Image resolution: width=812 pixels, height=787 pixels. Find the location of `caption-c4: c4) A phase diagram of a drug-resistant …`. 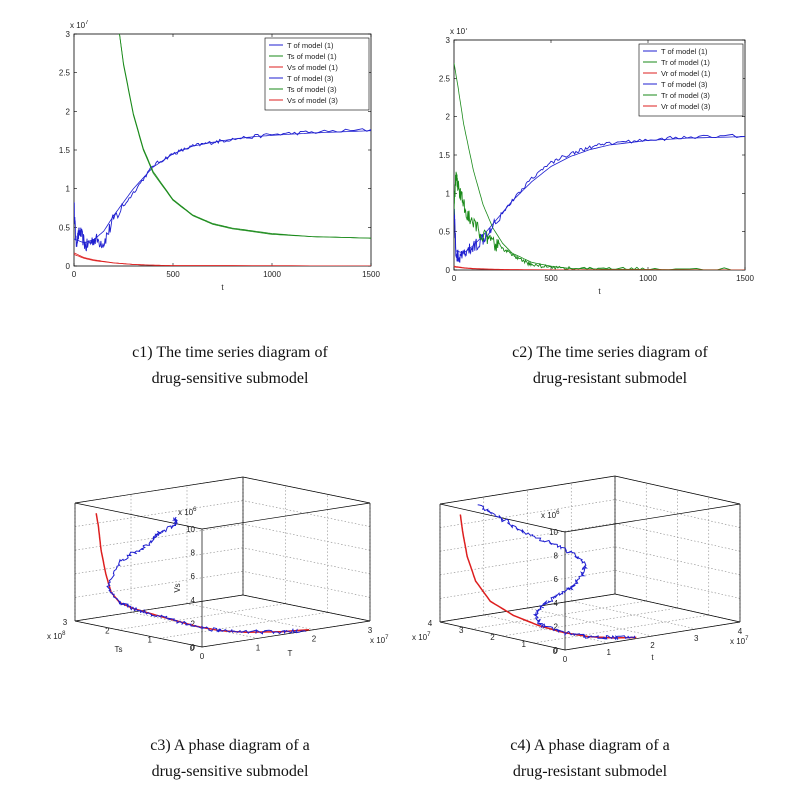

caption-c4: c4) A phase diagram of a drug-resistant … is located at coordinates (590, 759).